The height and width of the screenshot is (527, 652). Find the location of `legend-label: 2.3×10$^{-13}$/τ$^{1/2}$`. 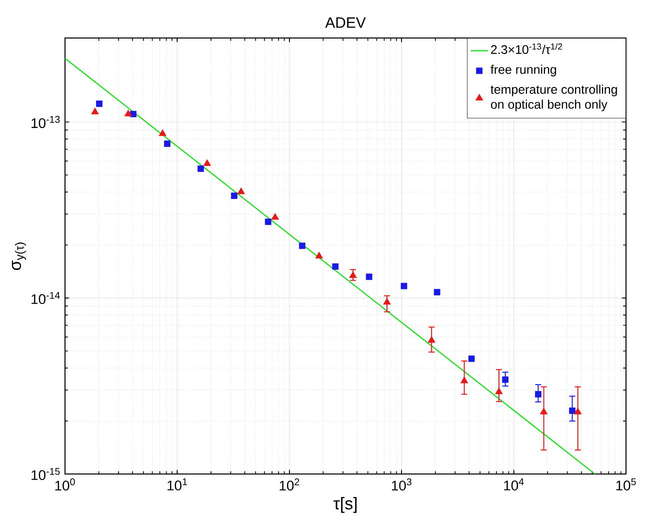

legend-label: 2.3×10$^{-13}$/τ$^{1/2}$ is located at coordinates (526, 48).